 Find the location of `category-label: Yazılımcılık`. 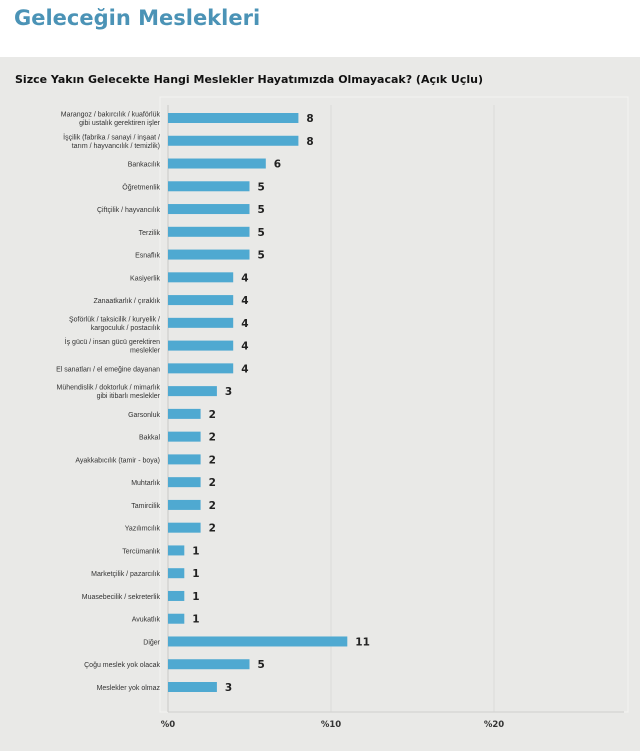

category-label: Yazılımcılık is located at coordinates (143, 529).